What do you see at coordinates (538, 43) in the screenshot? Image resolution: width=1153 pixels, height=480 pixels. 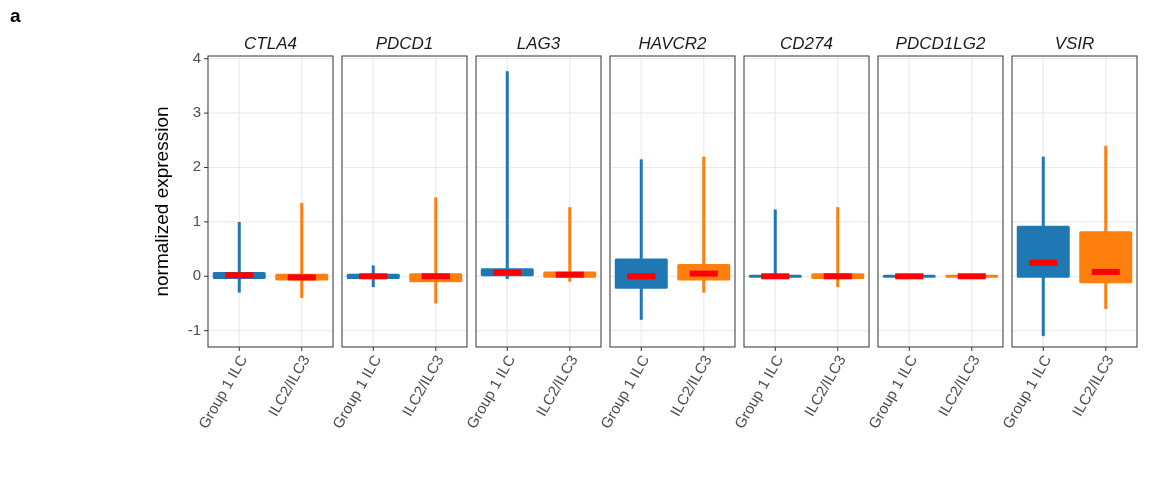 I see `chart-title: LAG3` at bounding box center [538, 43].